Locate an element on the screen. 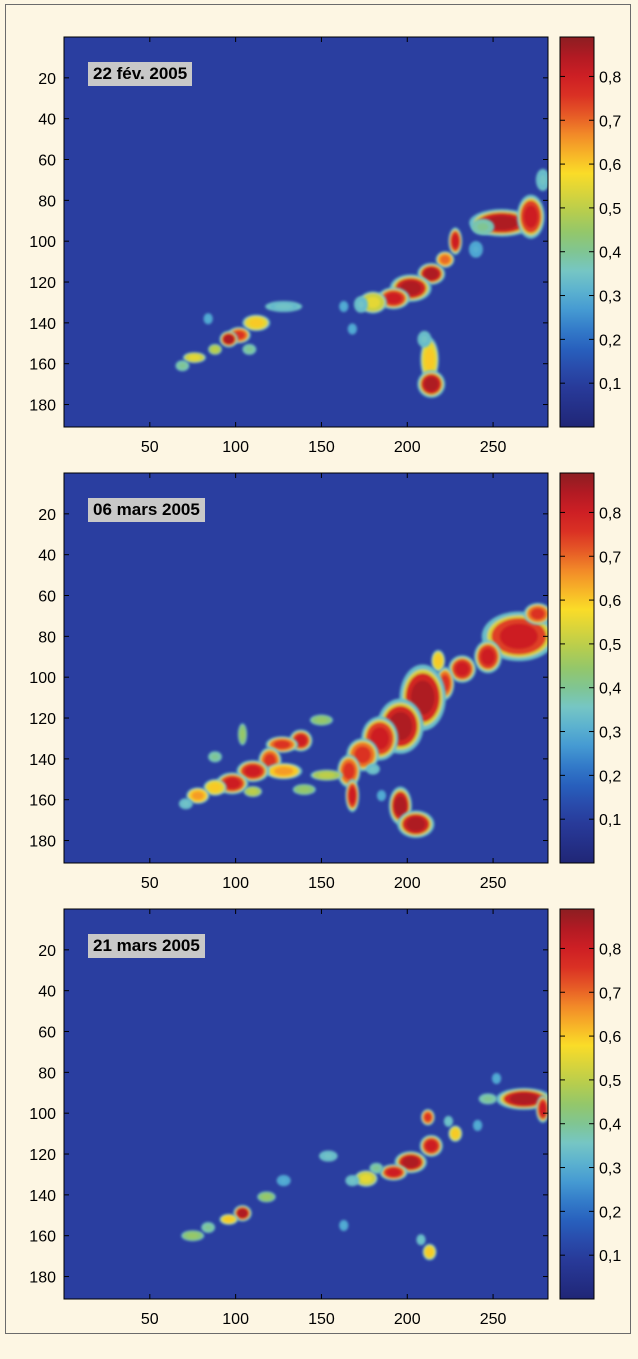 Image resolution: width=638 pixels, height=1359 pixels. x-tick-label: 50 is located at coordinates (150, 1319).